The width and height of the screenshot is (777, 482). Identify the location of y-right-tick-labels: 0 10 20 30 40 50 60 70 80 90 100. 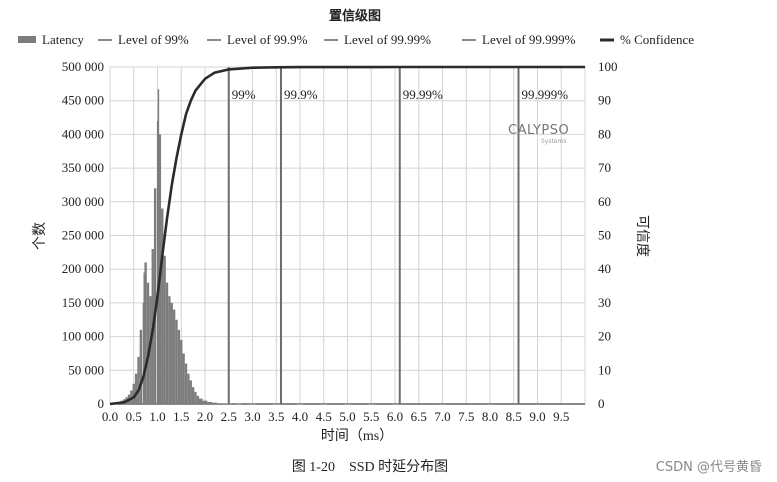
(608, 235).